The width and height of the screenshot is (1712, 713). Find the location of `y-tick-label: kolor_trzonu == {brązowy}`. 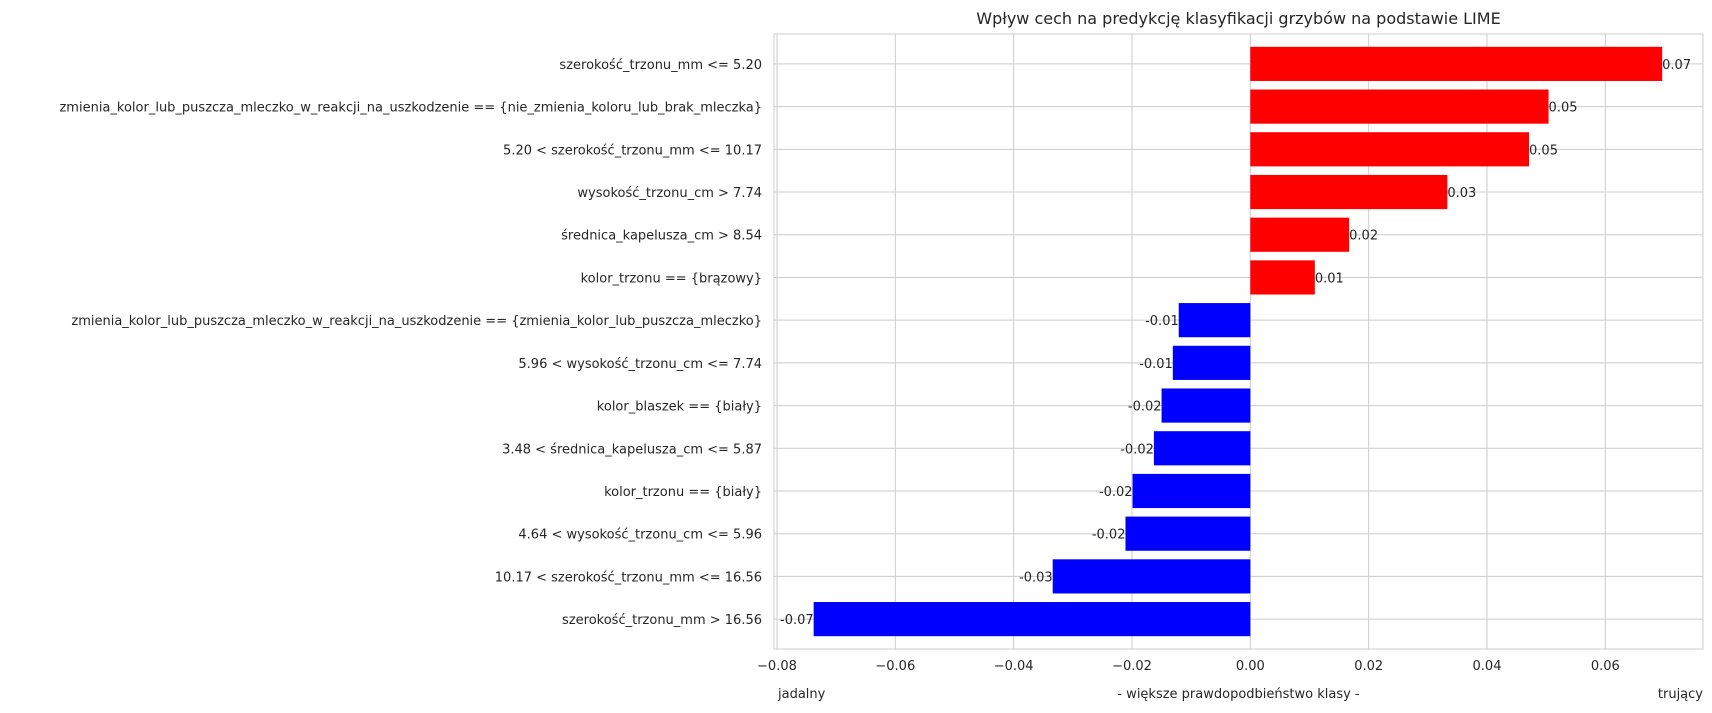

y-tick-label: kolor_trzonu == {brązowy} is located at coordinates (671, 278).